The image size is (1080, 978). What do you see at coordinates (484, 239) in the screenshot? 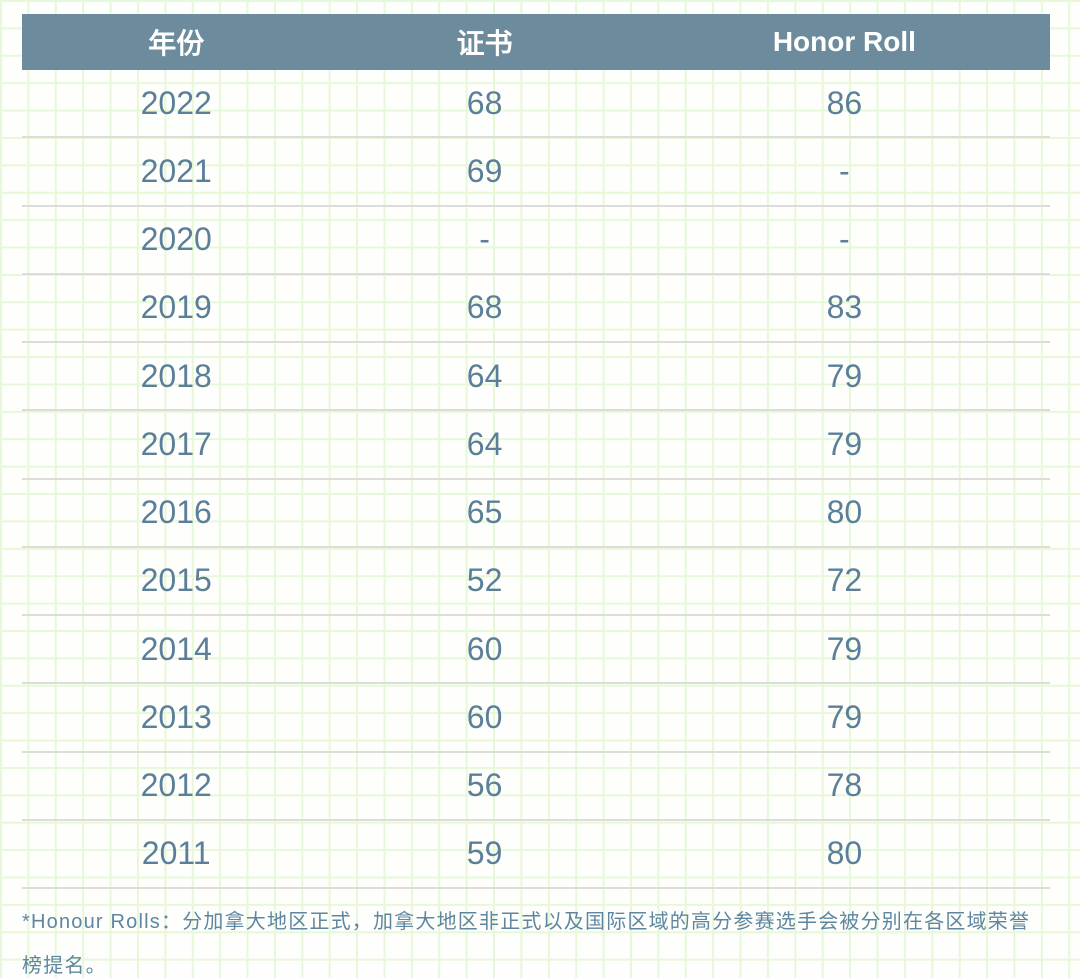
I see `cell-certificate: -` at bounding box center [484, 239].